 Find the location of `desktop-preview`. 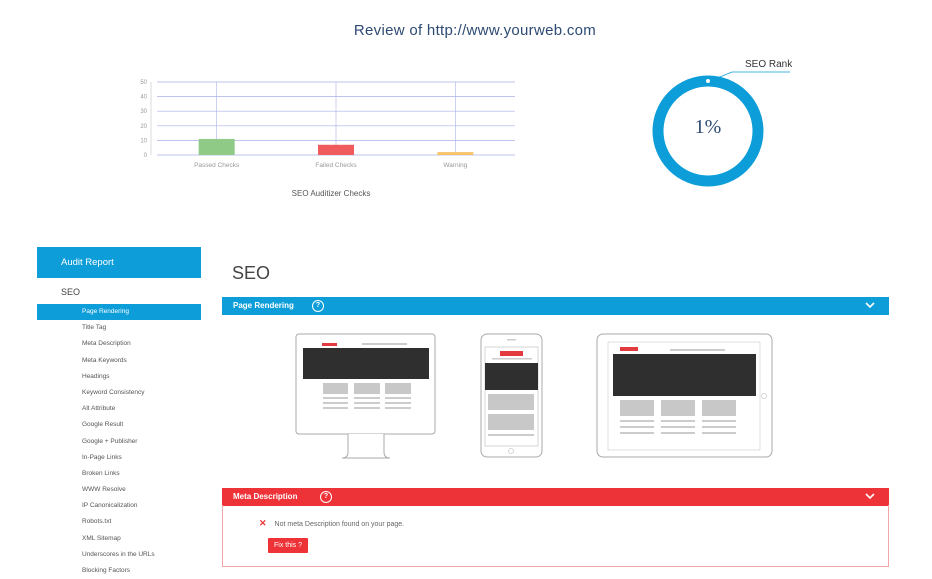

desktop-preview is located at coordinates (365, 396).